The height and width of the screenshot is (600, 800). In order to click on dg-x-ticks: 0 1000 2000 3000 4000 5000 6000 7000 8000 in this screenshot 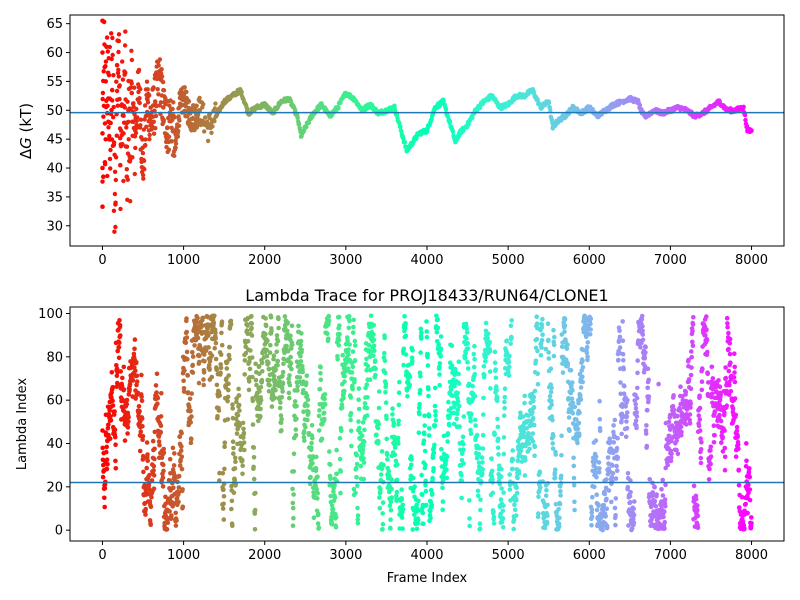, I will do `click(433, 257)`.